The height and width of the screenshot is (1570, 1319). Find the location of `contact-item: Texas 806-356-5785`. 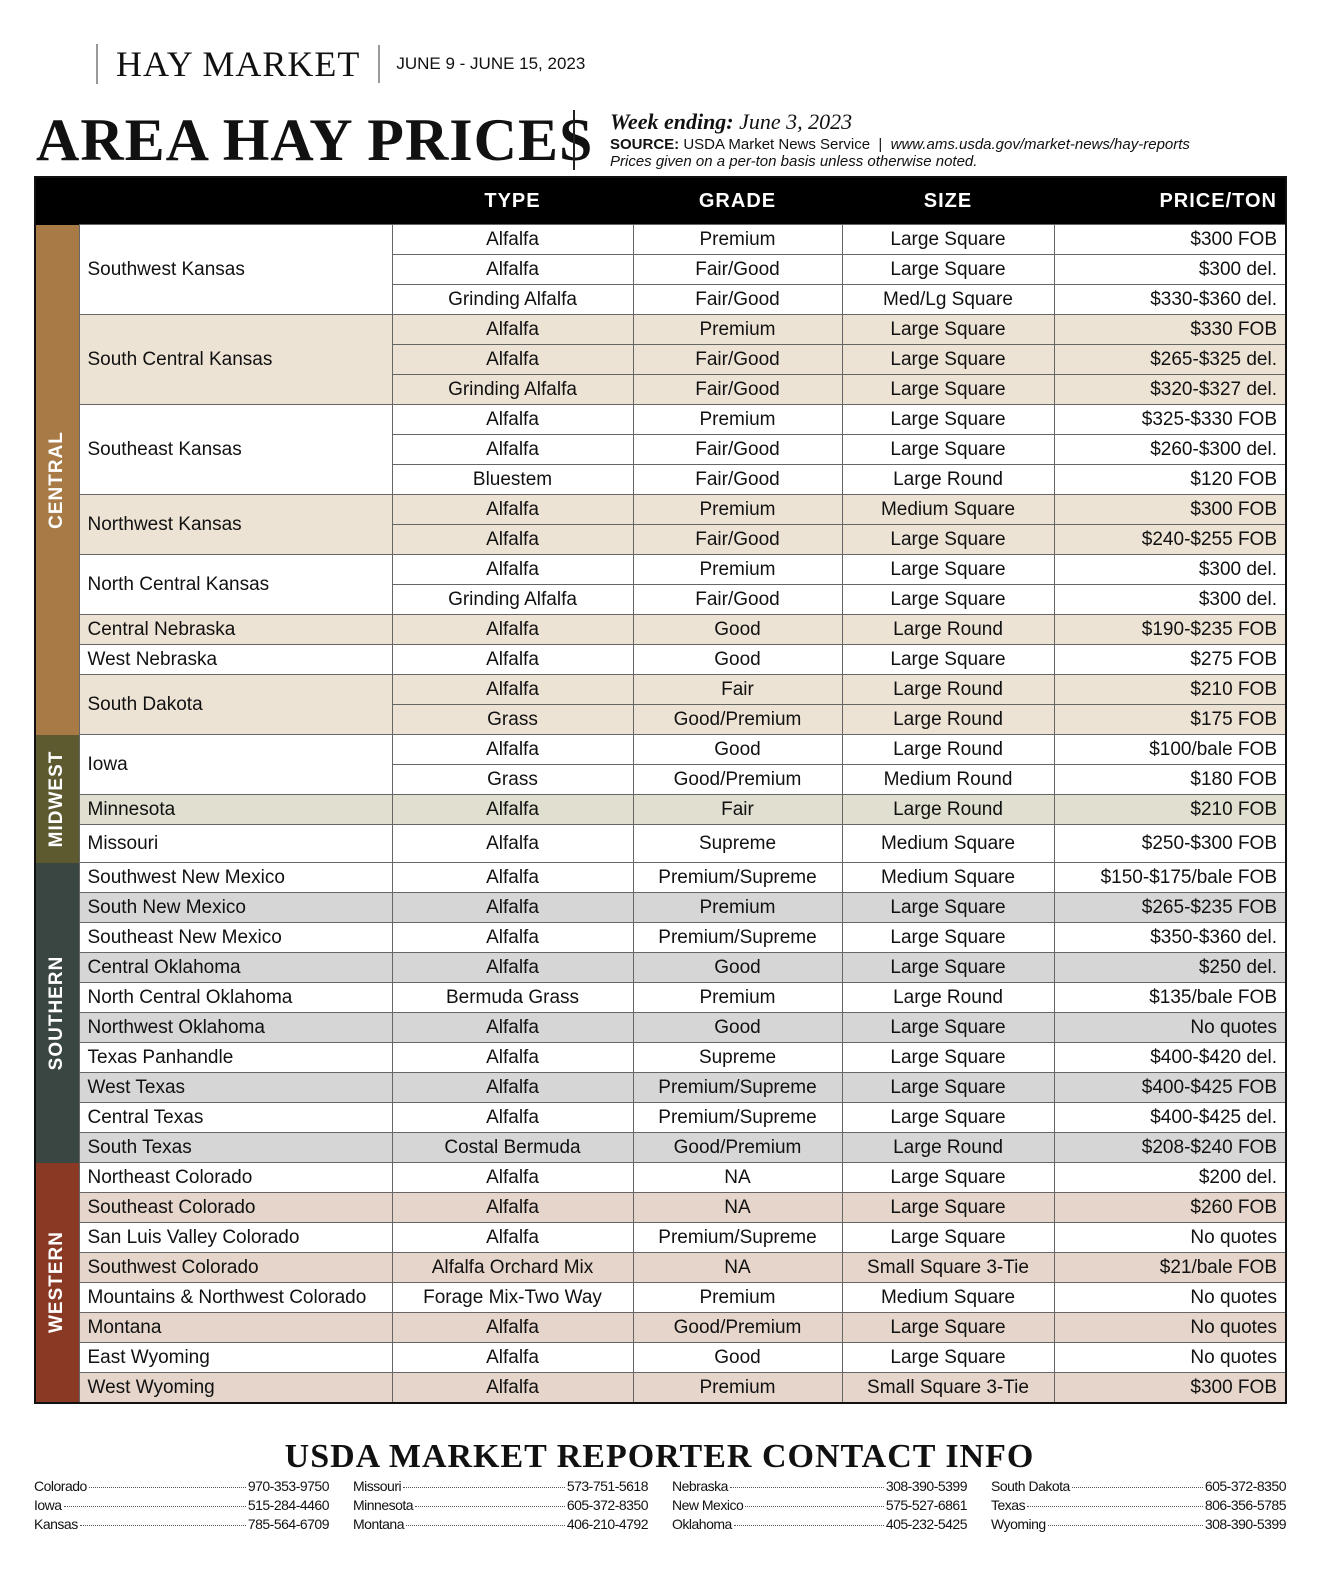

contact-item: Texas 806-356-5785 is located at coordinates (1139, 1505).